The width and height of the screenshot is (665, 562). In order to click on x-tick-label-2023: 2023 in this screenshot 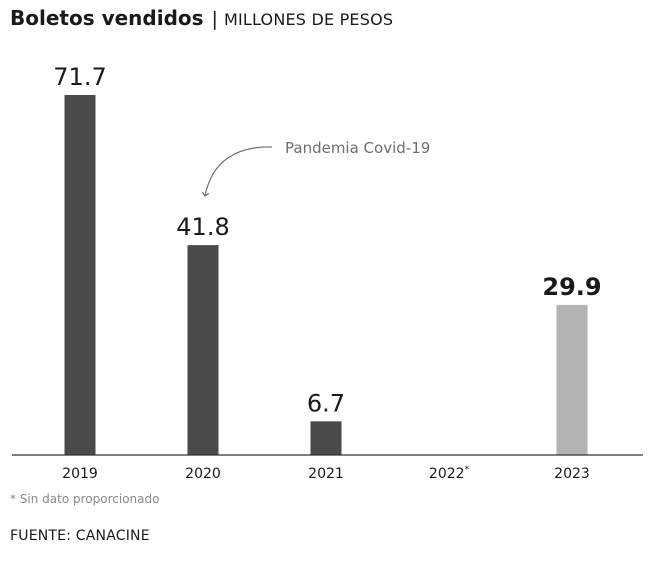, I will do `click(572, 474)`.